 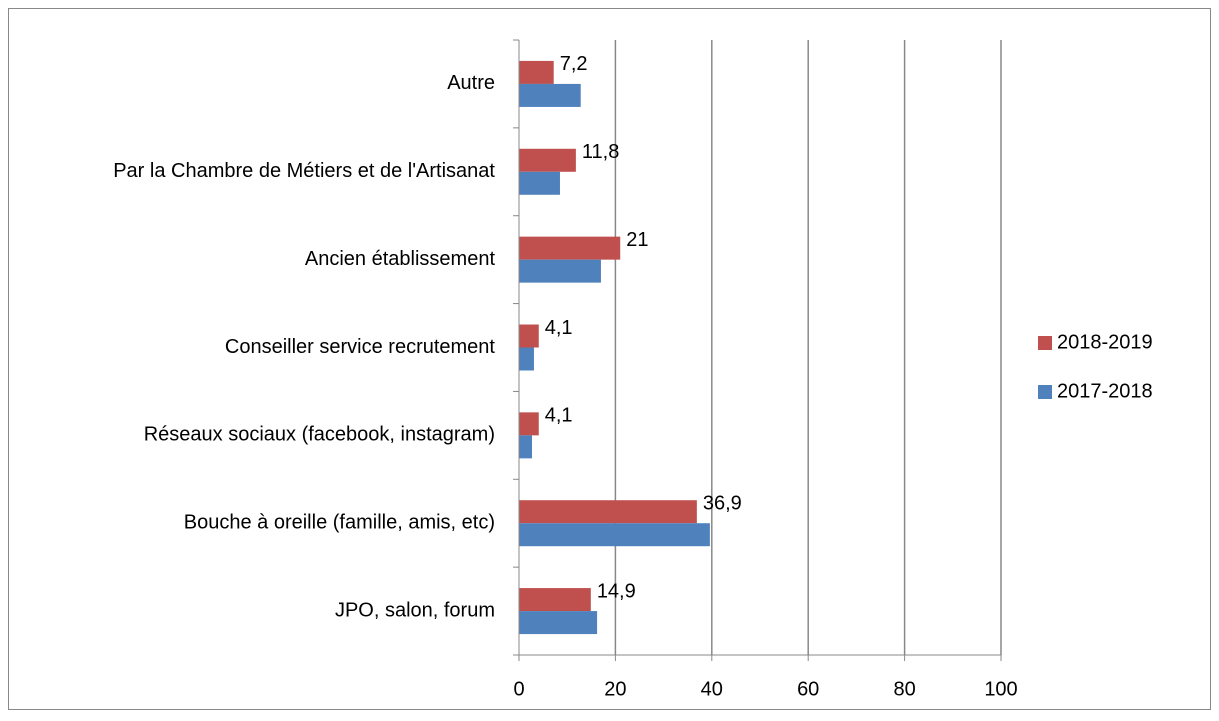 What do you see at coordinates (518, 689) in the screenshot?
I see `x-tick-label: 0` at bounding box center [518, 689].